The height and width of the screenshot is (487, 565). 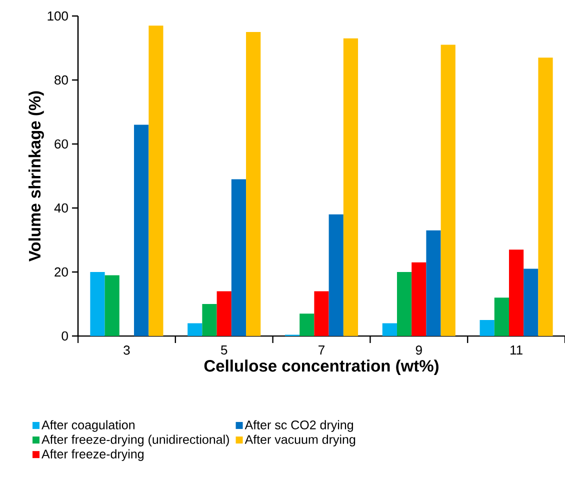 I want to click on y-tick-label: 20, so click(x=61, y=272).